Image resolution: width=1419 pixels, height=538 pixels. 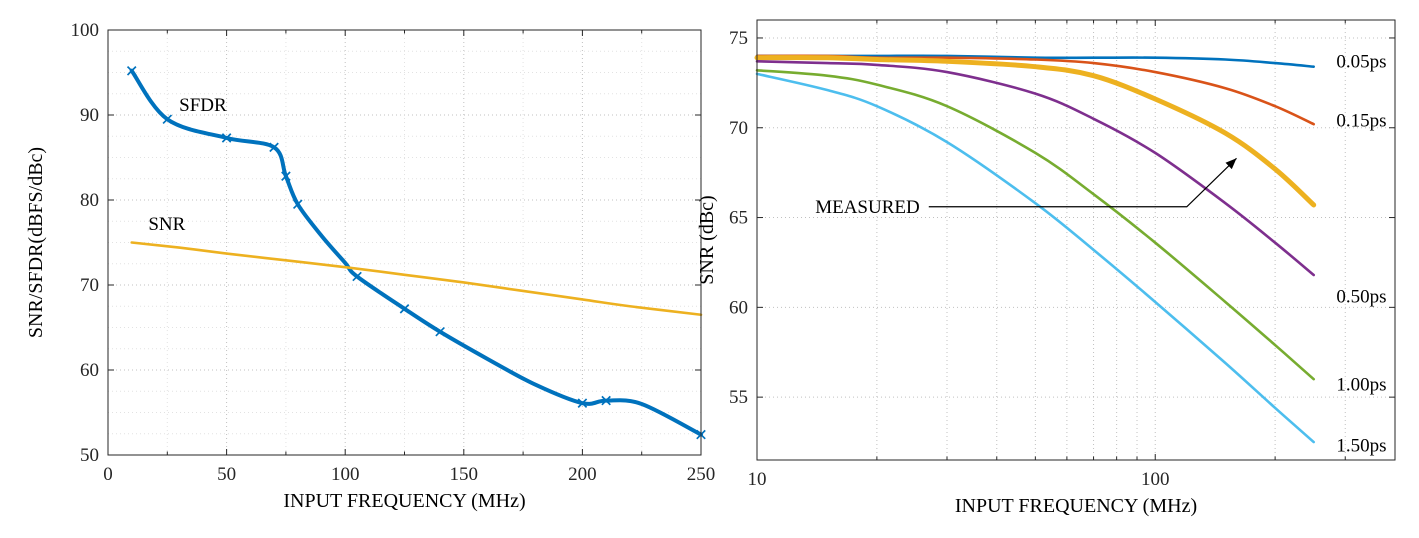 What do you see at coordinates (867, 207) in the screenshot?
I see `annotation-text-measured: MEASURED` at bounding box center [867, 207].